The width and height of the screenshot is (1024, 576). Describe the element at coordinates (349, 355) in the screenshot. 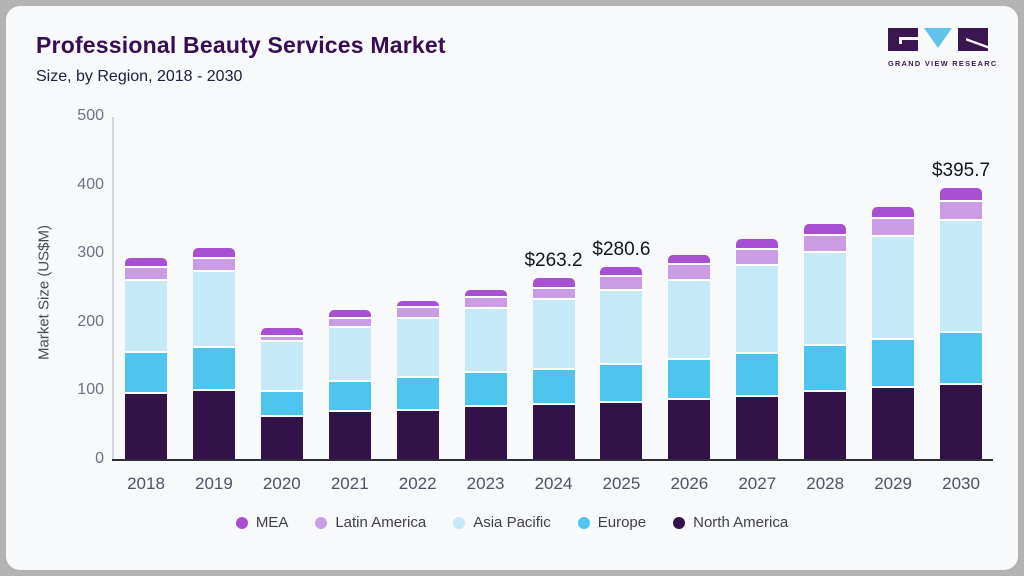

I see `bar-segment-asia-pacific-2021` at that location.